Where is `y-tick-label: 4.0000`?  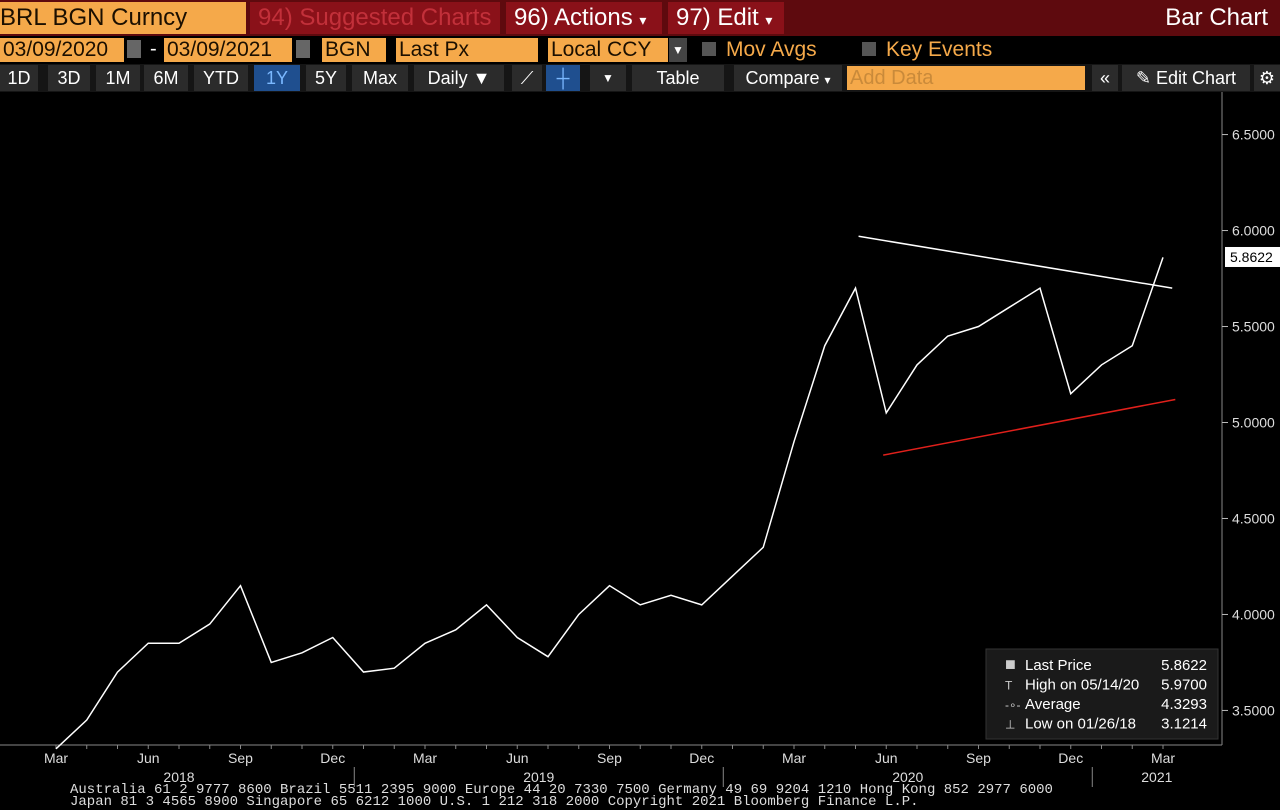
y-tick-label: 4.0000 is located at coordinates (1253, 614).